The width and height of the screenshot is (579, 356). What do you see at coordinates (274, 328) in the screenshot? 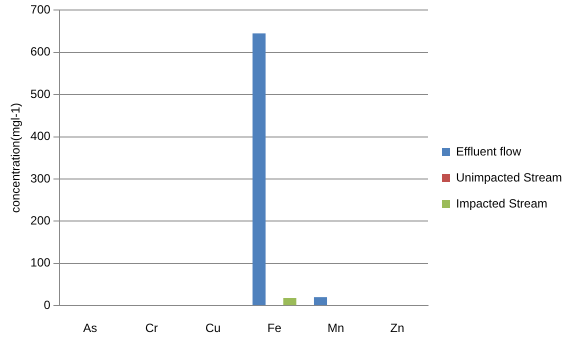
I see `x-tick-label: Fe` at bounding box center [274, 328].